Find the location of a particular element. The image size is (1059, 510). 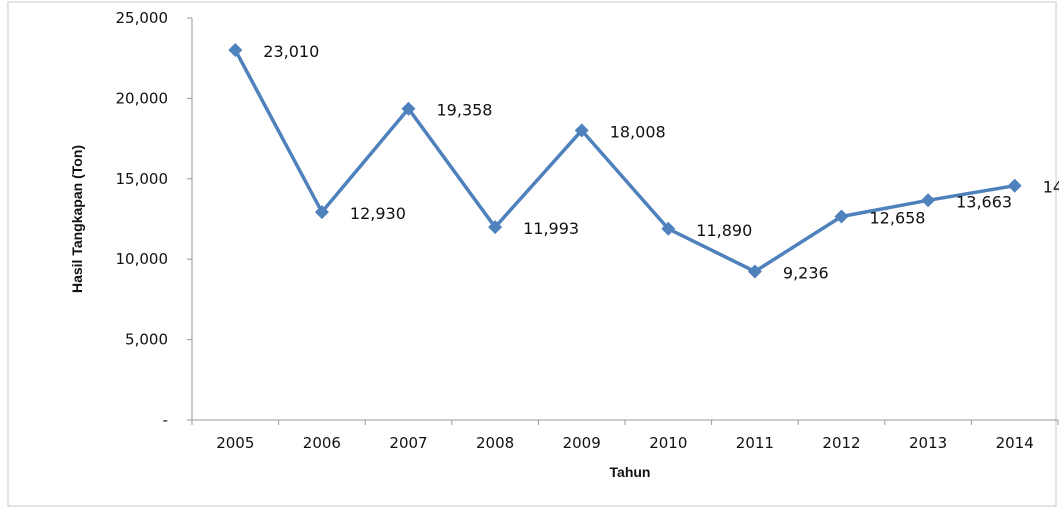

x-tick-label: 2012 is located at coordinates (841, 443).